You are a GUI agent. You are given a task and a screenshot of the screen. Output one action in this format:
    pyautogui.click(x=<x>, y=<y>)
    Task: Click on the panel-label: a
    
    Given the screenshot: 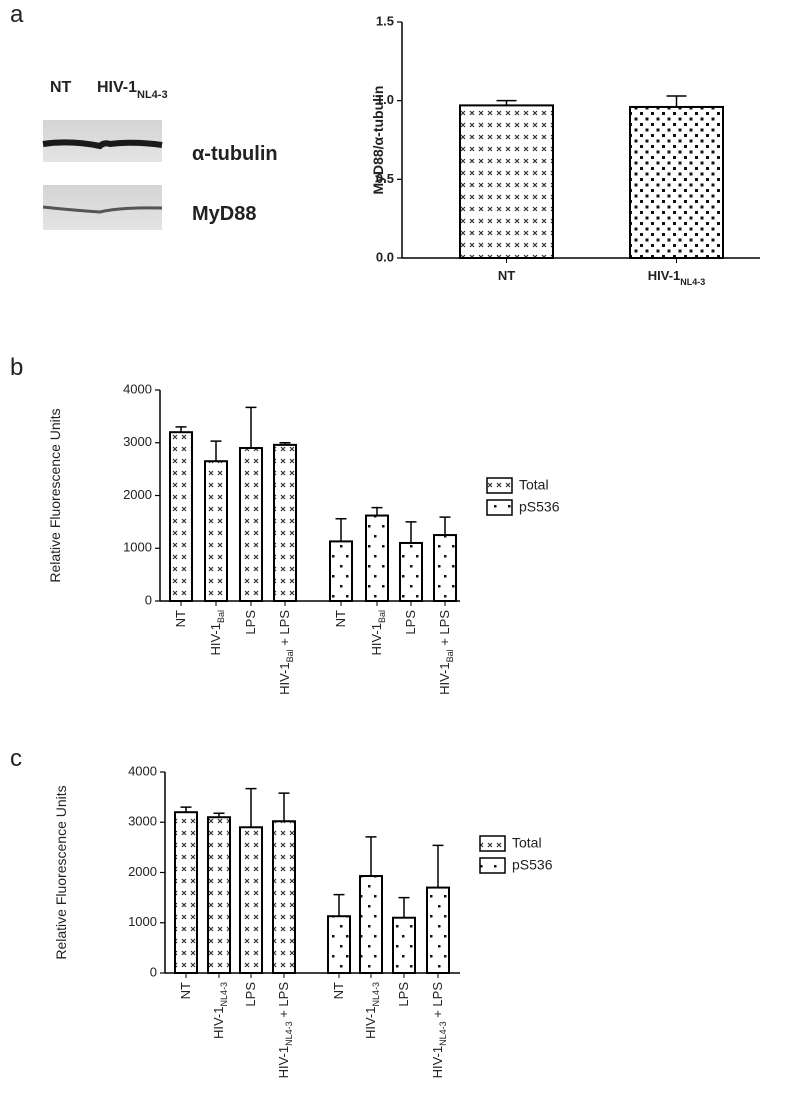 What is the action you would take?
    pyautogui.click(x=17, y=14)
    